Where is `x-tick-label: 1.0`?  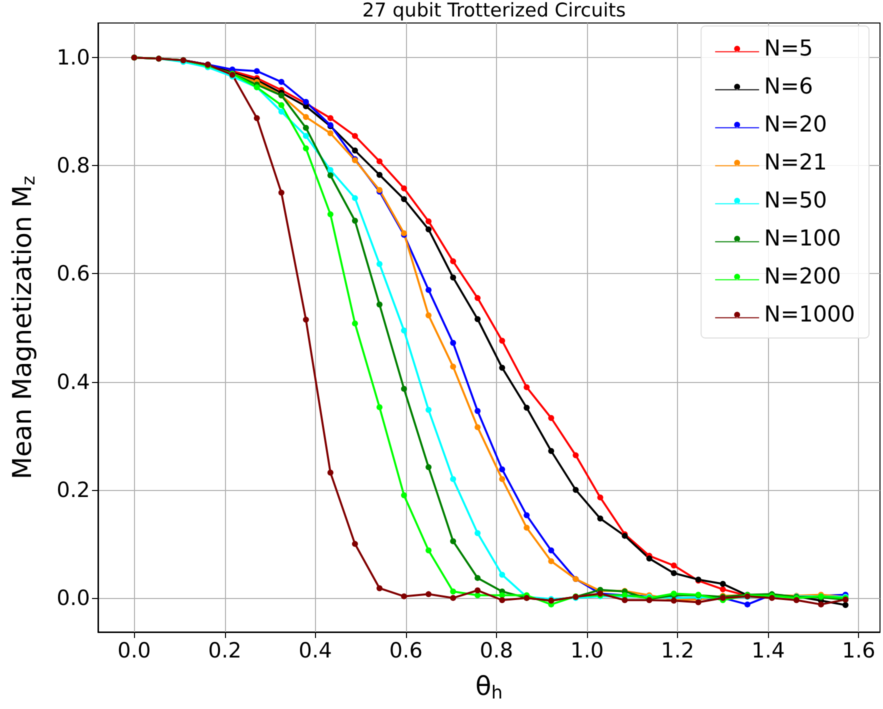 x-tick-label: 1.0 is located at coordinates (587, 650).